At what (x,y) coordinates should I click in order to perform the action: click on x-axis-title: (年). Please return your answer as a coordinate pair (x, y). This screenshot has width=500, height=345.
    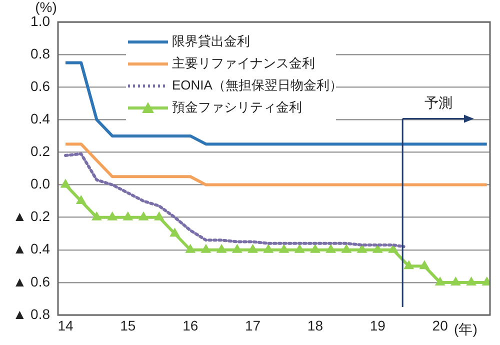
    Looking at the image, I should click on (466, 328).